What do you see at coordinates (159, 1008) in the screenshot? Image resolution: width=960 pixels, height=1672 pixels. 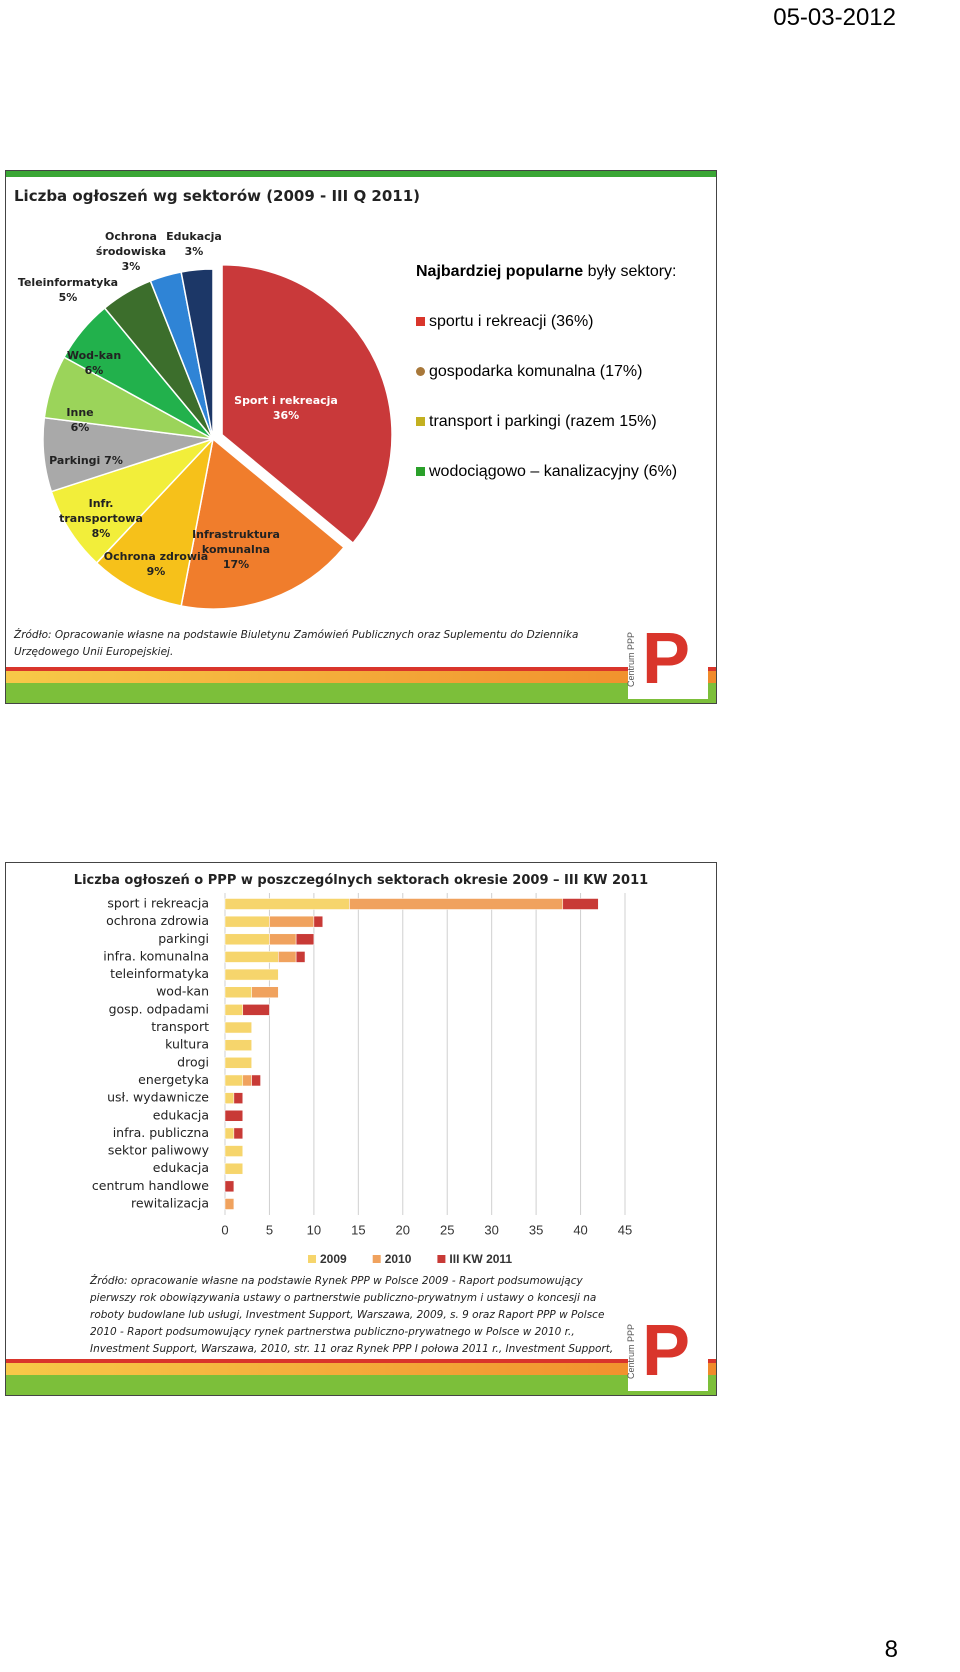 I see `y-tick-label: gosp. odpadami` at bounding box center [159, 1008].